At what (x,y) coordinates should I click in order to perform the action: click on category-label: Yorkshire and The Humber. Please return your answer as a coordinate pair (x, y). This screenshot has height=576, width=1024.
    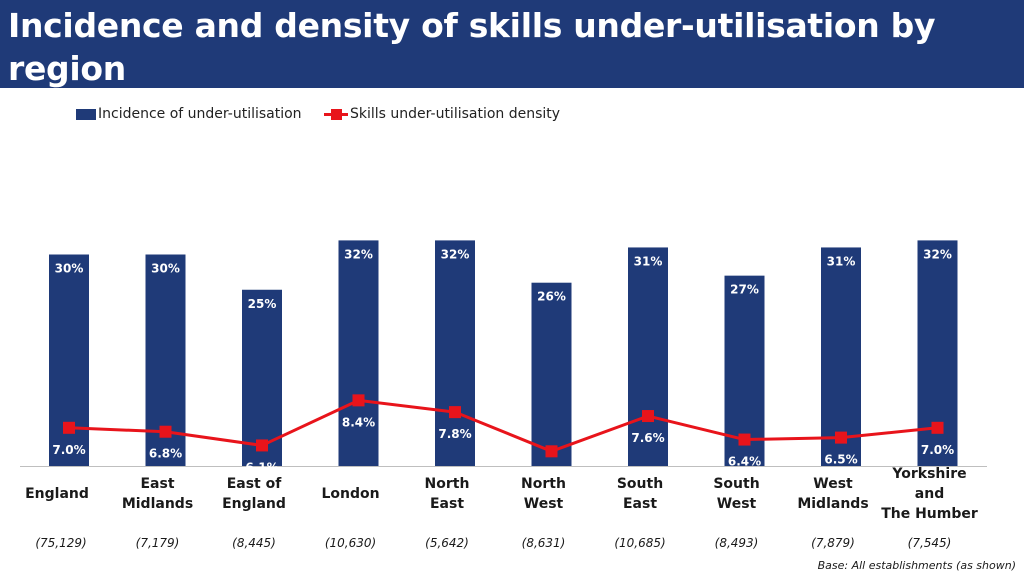
    Looking at the image, I should click on (929, 494).